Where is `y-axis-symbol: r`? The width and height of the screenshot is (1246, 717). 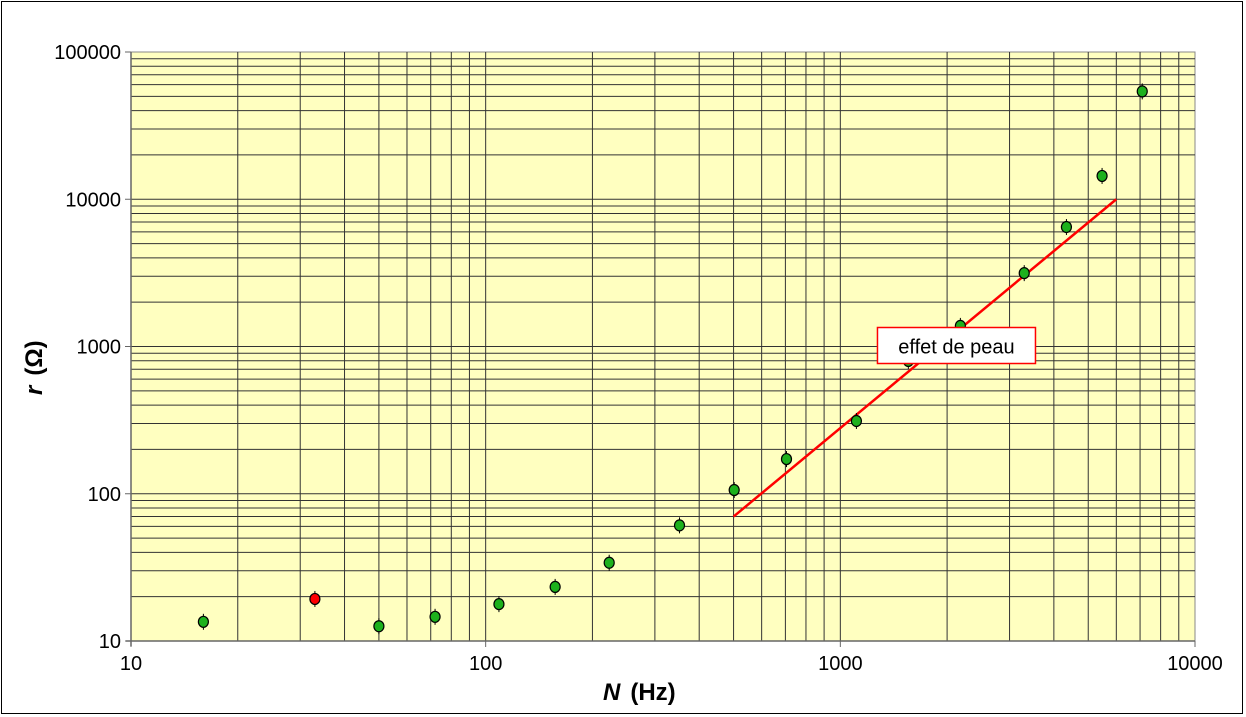 y-axis-symbol: r is located at coordinates (34, 389).